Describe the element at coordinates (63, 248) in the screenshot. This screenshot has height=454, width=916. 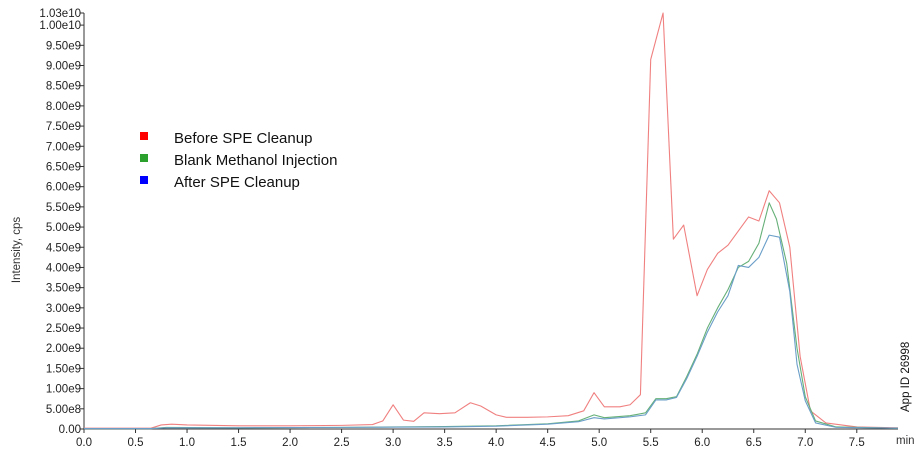
I see `y-tick-label: 4.50e9` at that location.